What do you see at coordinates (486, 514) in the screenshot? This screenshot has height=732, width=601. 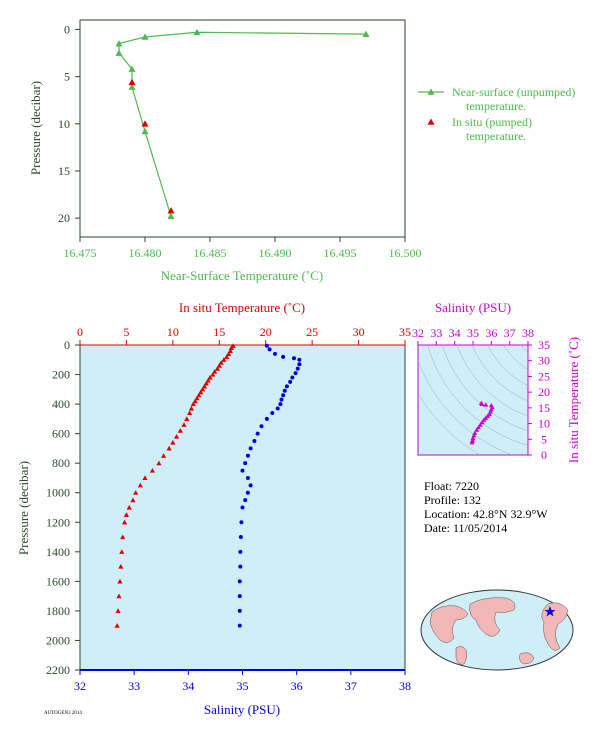 I see `info-location: Location: 42.8°N 32.9°W` at bounding box center [486, 514].